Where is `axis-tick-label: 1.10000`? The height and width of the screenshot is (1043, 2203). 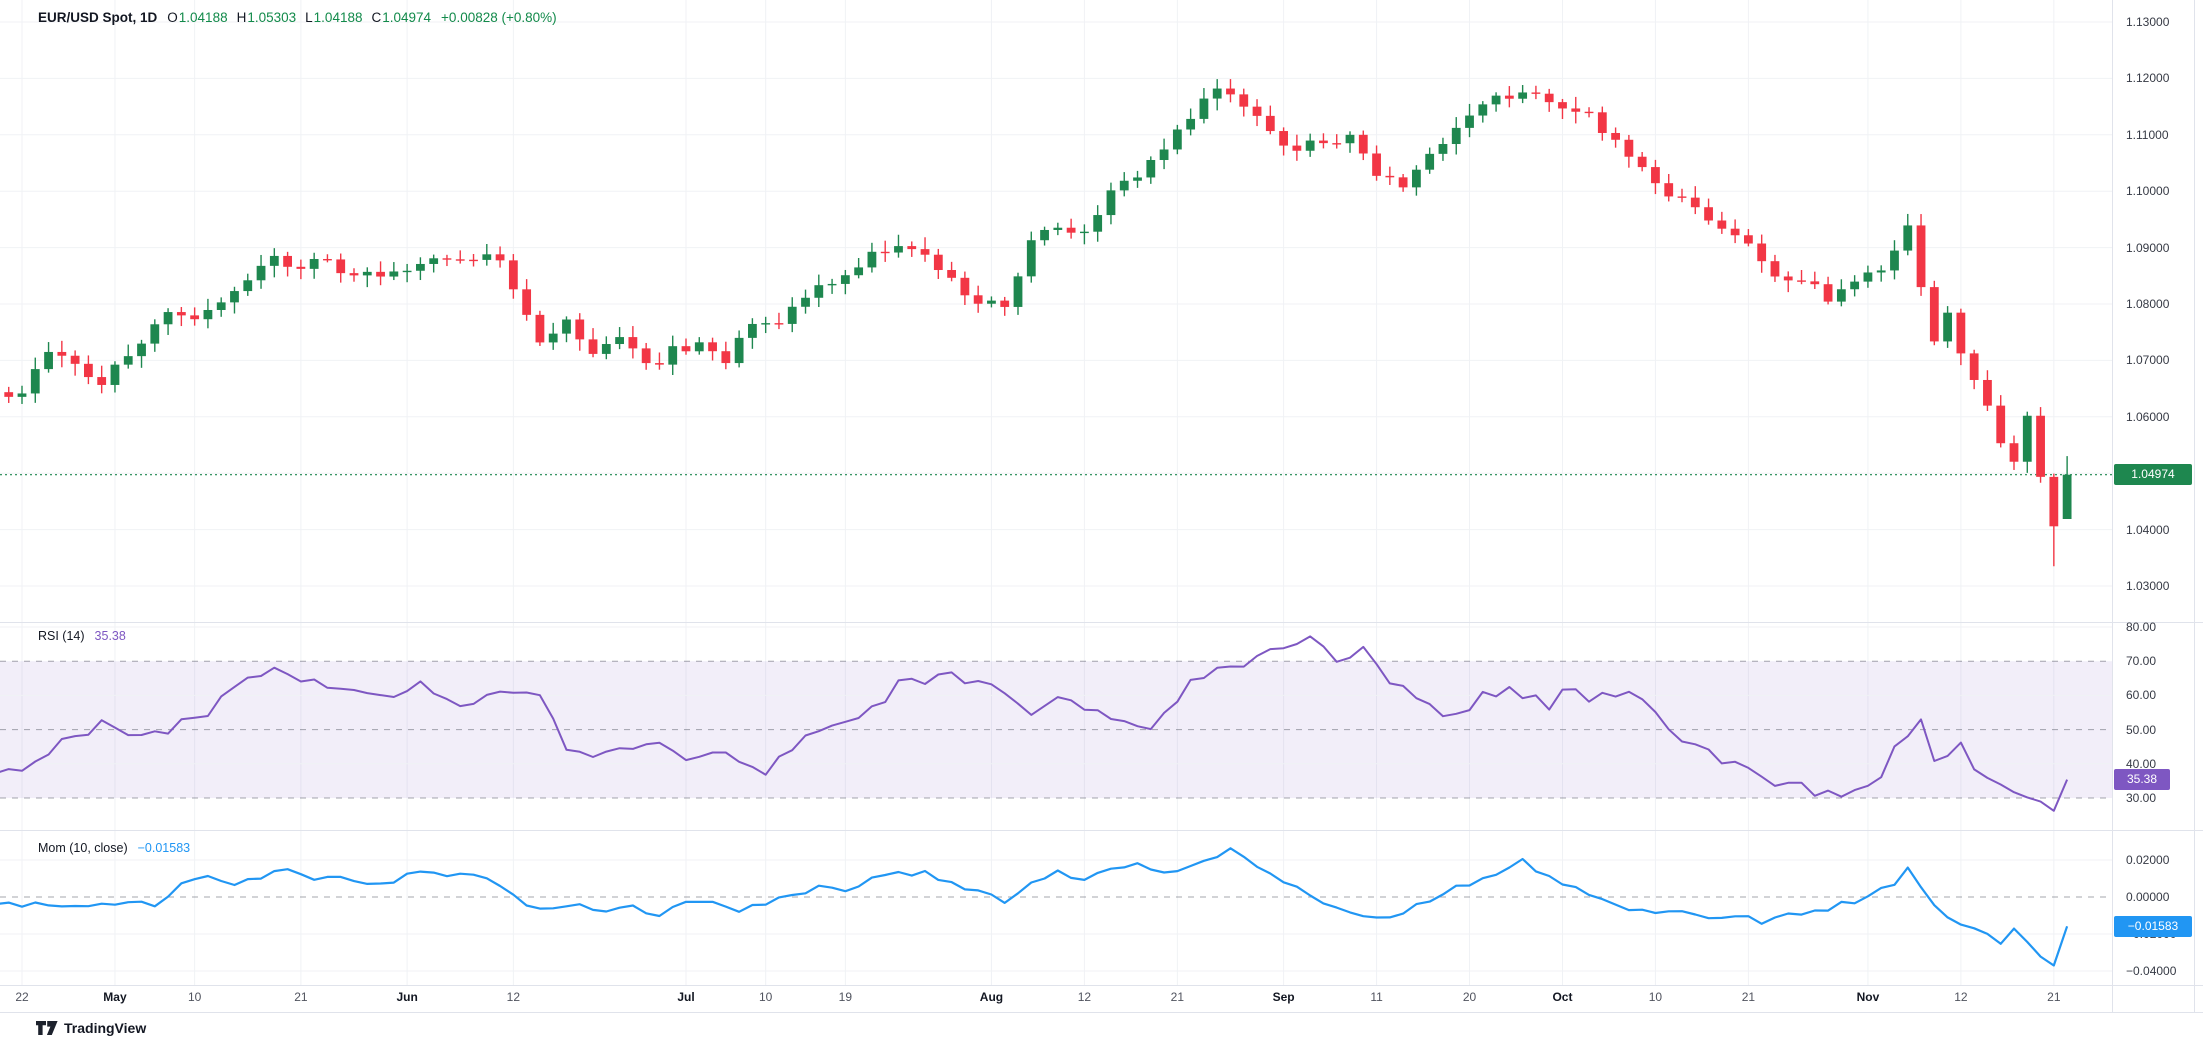 axis-tick-label: 1.10000 is located at coordinates (2148, 191).